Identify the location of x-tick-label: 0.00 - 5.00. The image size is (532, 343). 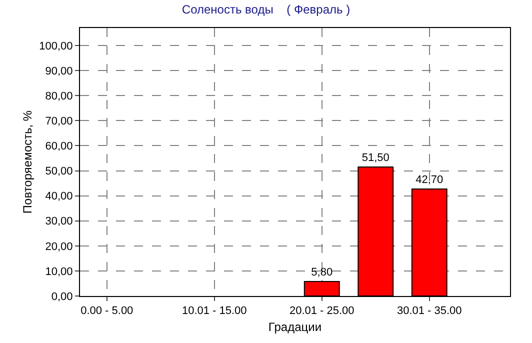
(107, 311).